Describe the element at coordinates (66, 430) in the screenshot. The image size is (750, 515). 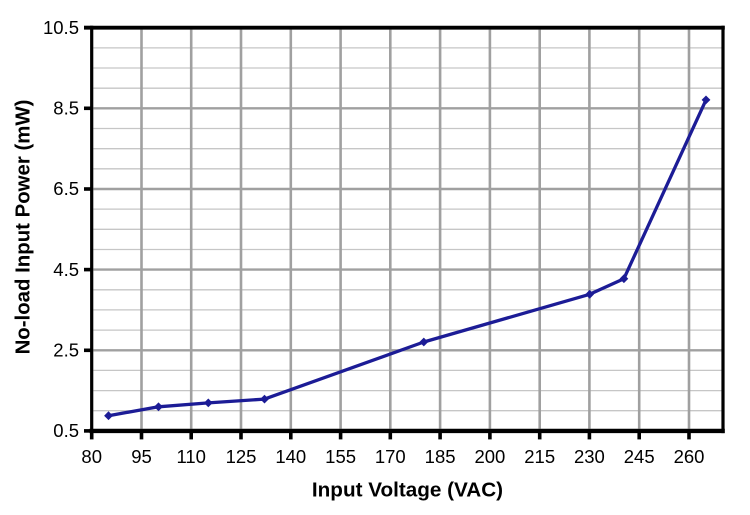
I see `svg-text: 0.5` at that location.